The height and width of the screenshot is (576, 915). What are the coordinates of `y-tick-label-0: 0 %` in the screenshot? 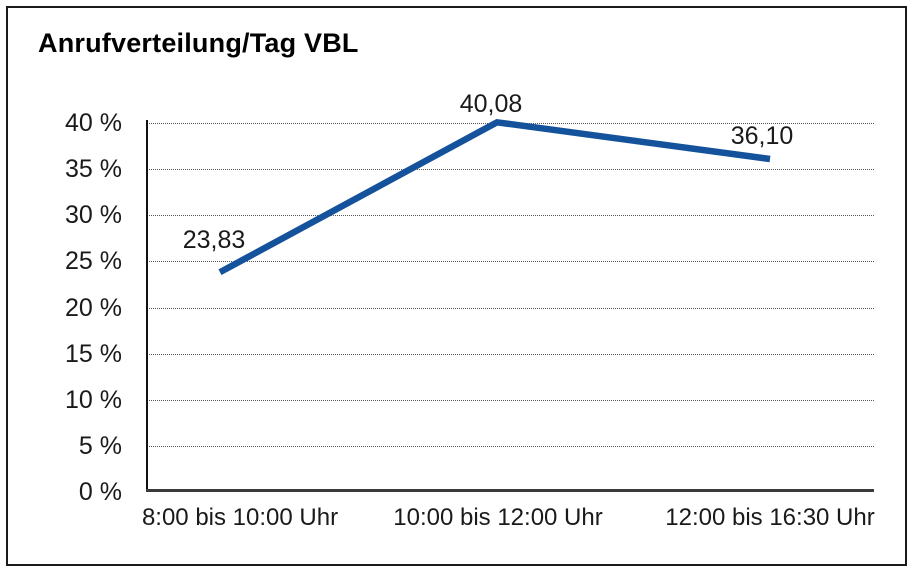 It's located at (100, 492).